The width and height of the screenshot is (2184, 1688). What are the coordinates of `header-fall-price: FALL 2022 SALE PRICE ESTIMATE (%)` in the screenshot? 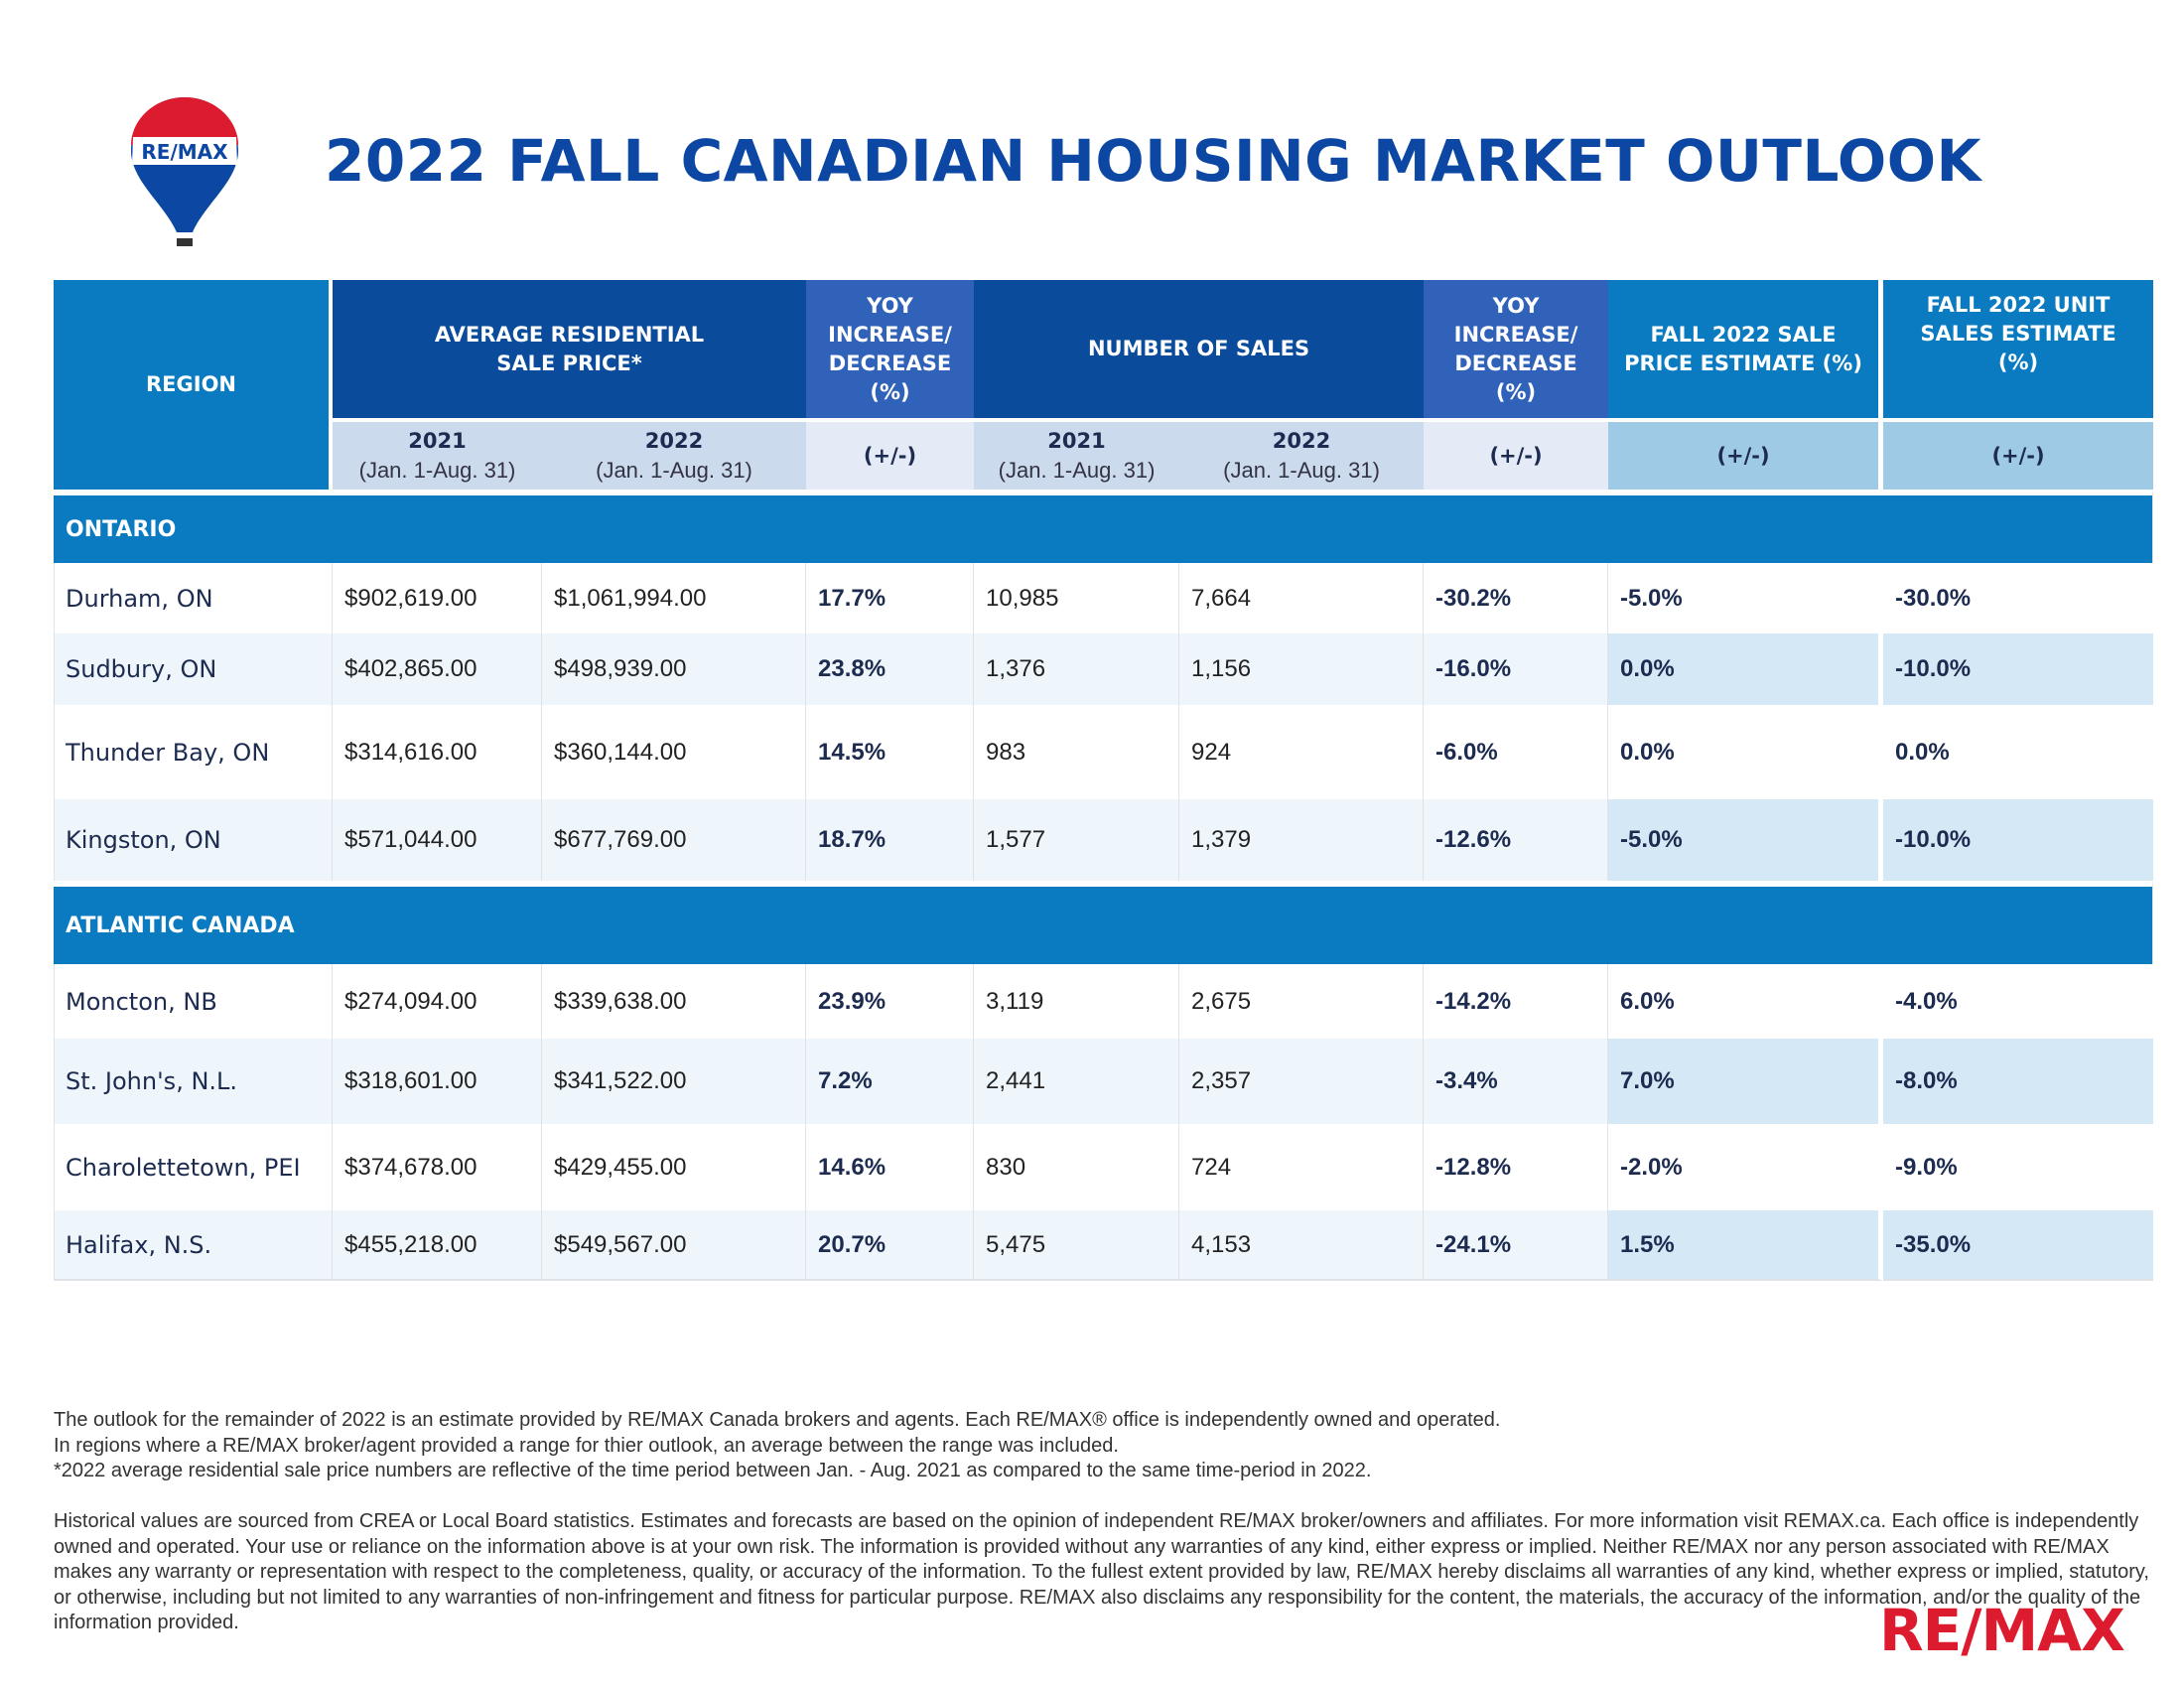 It's located at (1746, 349).